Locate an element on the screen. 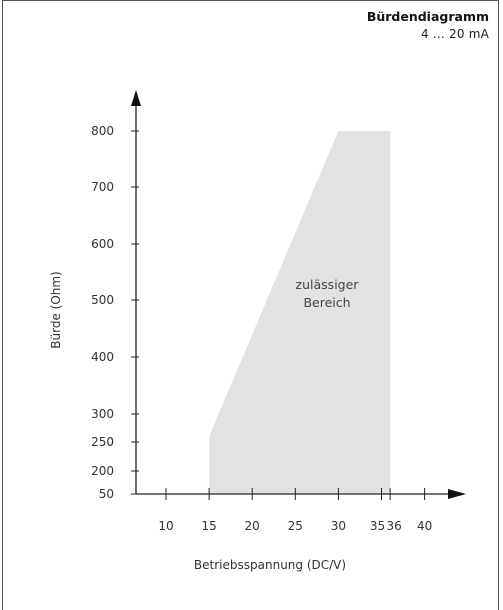 Image resolution: width=503 pixels, height=610 pixels. x-axis-label: Betriebsspannung (DC/V) is located at coordinates (270, 565).